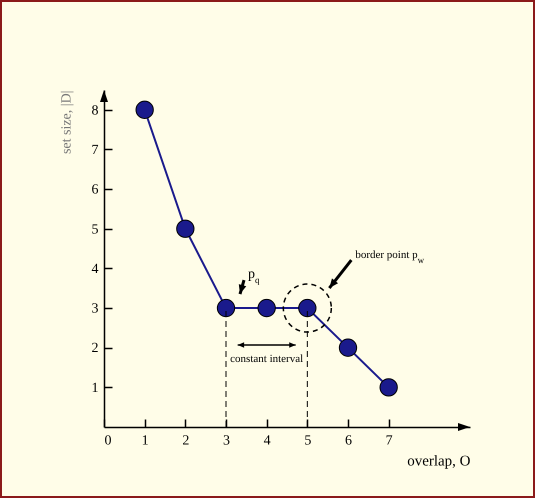  Describe the element at coordinates (95, 190) in the screenshot. I see `y-tick-label: 6` at that location.